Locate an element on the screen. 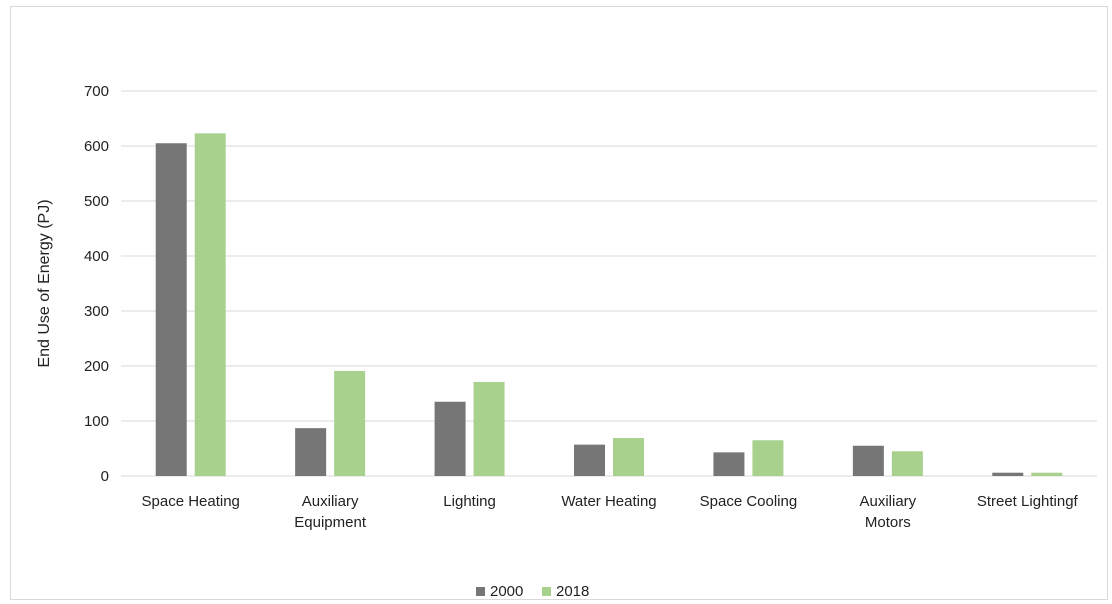 Image resolution: width=1112 pixels, height=604 pixels. y-tick-label: 300 is located at coordinates (96, 311).